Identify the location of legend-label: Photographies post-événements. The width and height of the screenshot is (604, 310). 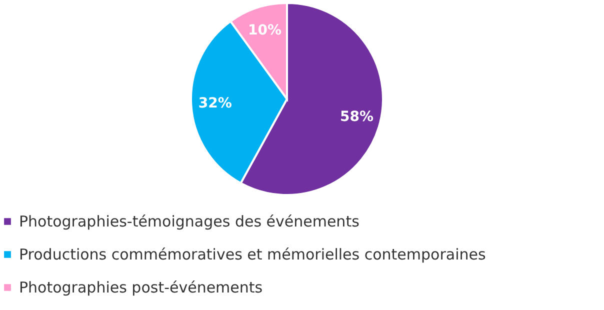
(141, 287).